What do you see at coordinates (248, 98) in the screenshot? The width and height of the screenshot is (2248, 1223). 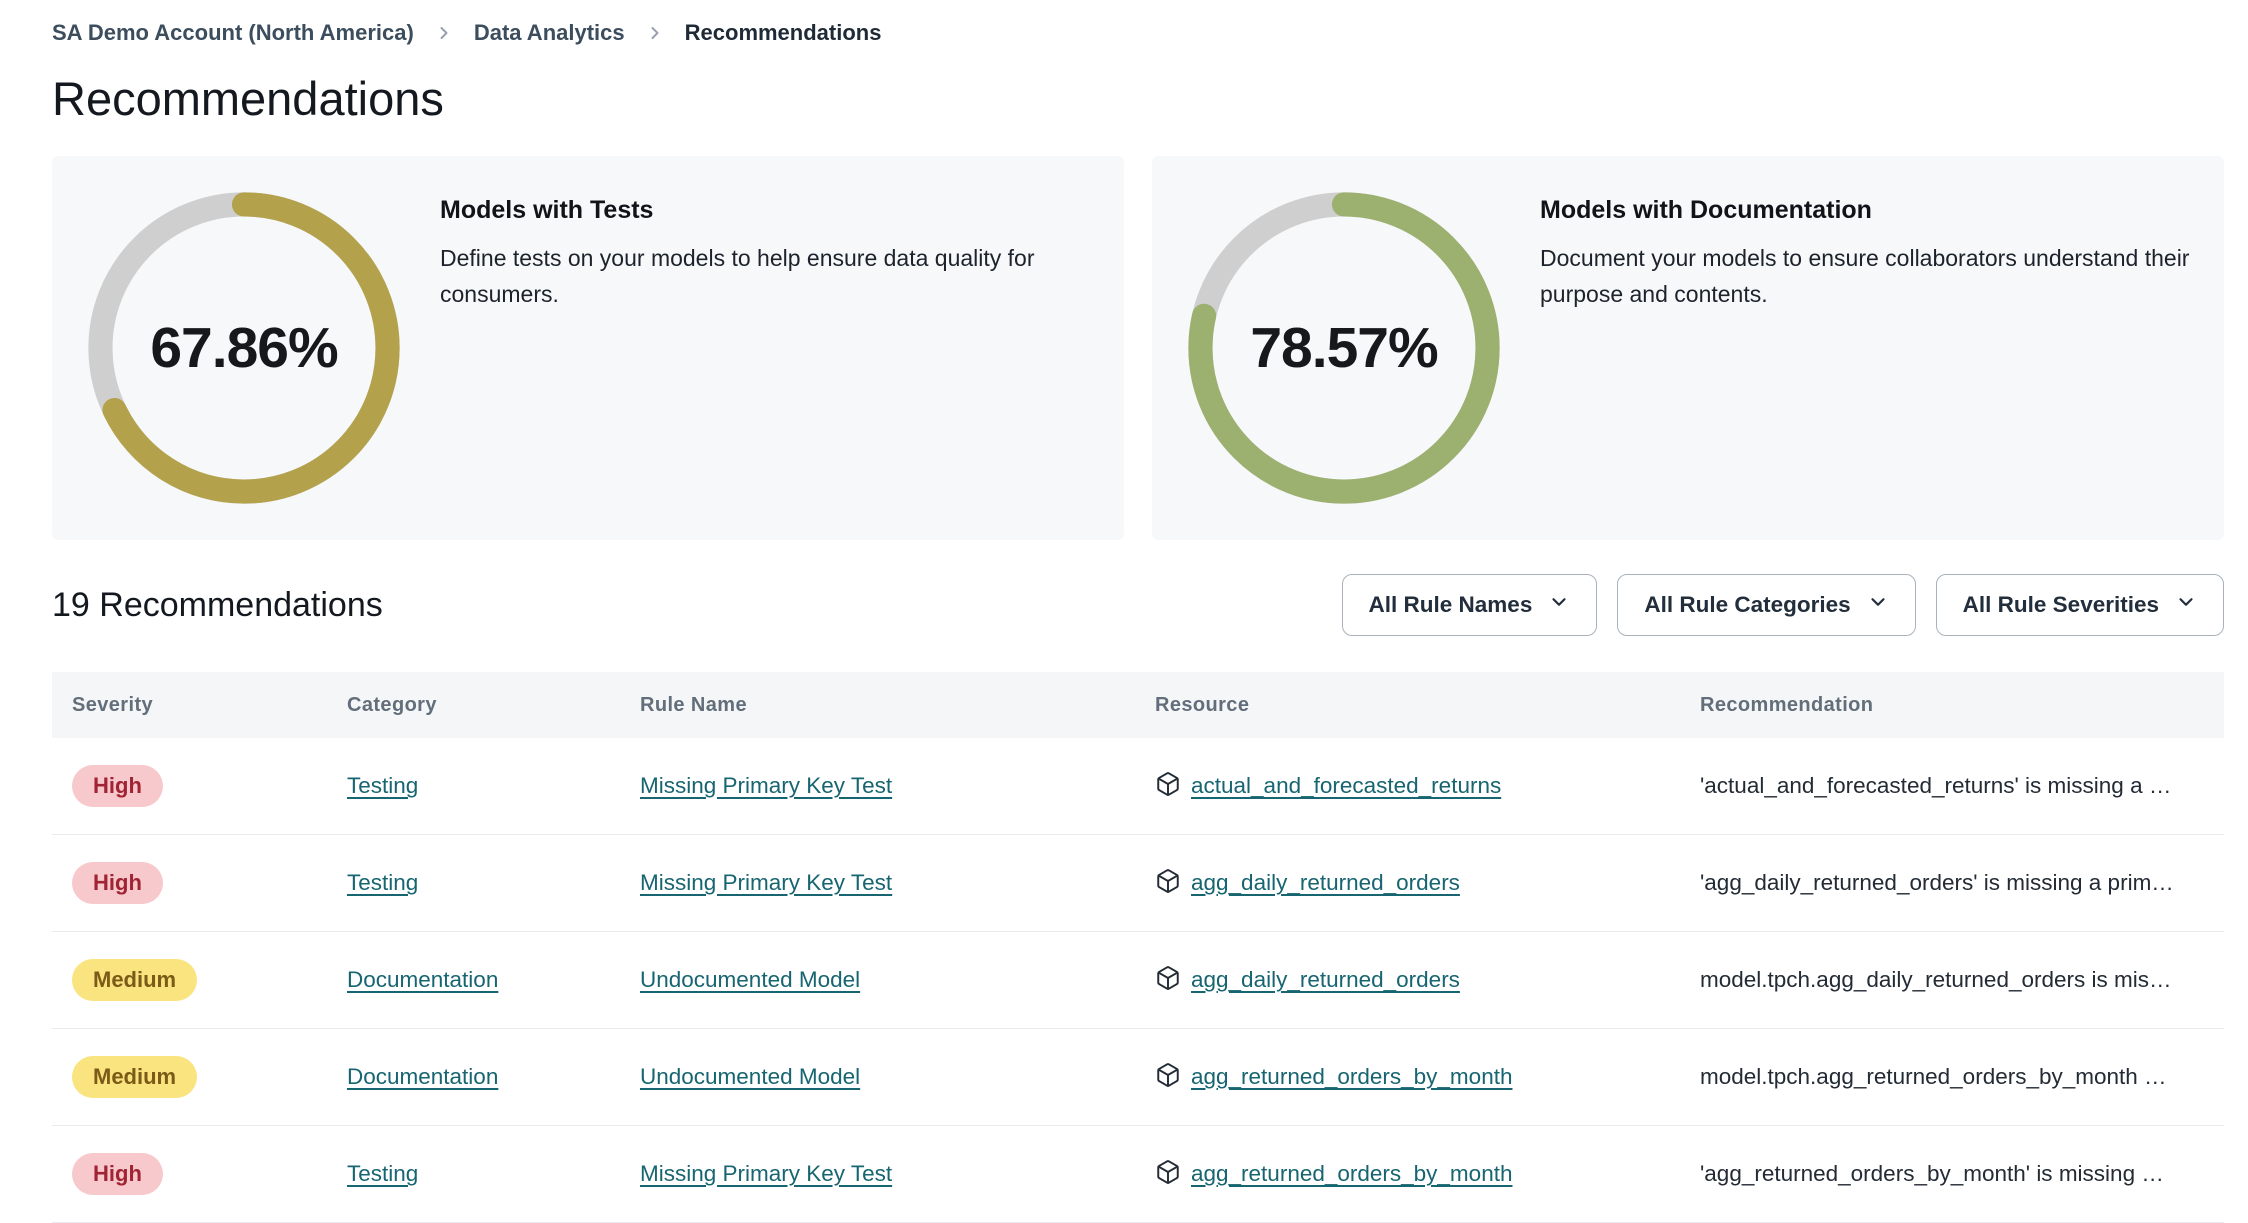 I see `page-title: Recommendations` at bounding box center [248, 98].